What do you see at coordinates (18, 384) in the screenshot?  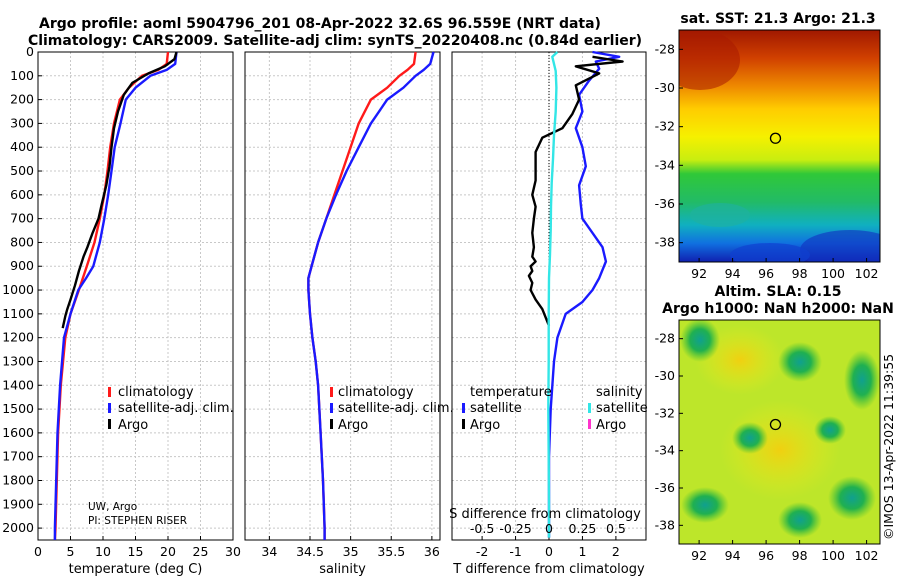 I see `y-tick-label: 1400` at bounding box center [18, 384].